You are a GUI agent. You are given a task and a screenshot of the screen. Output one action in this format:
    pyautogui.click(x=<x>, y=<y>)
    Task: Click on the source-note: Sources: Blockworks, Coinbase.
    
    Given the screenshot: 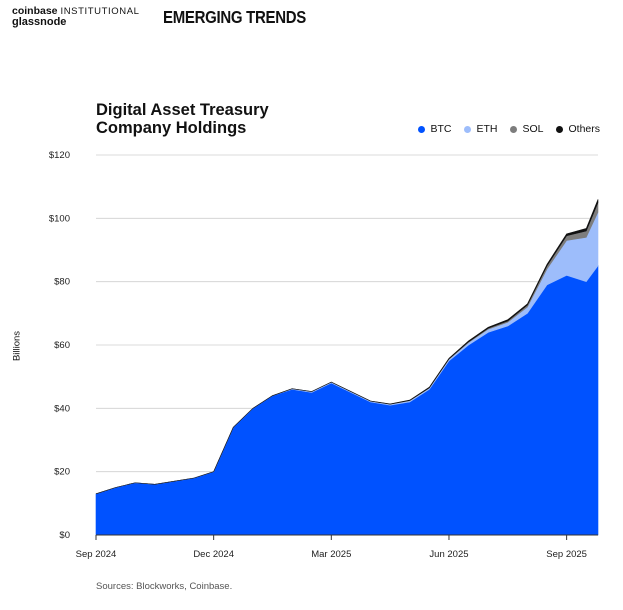 What is the action you would take?
    pyautogui.click(x=164, y=586)
    